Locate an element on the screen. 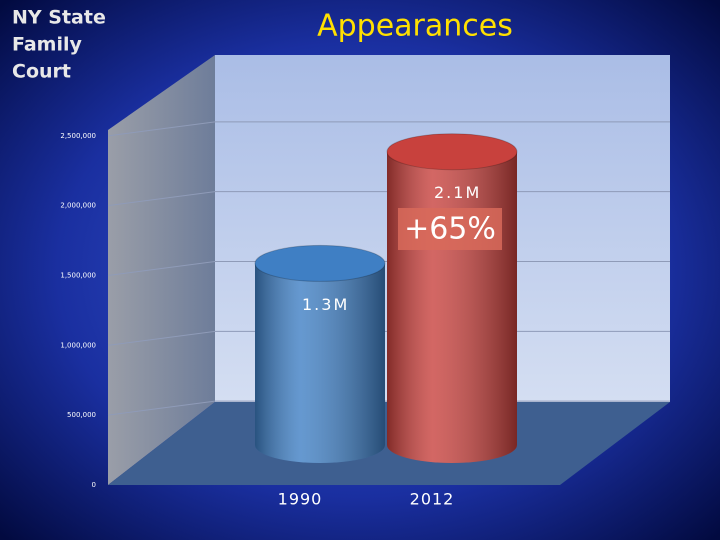 The height and width of the screenshot is (540, 720). corner-text: NY State Family Court is located at coordinates (59, 45).